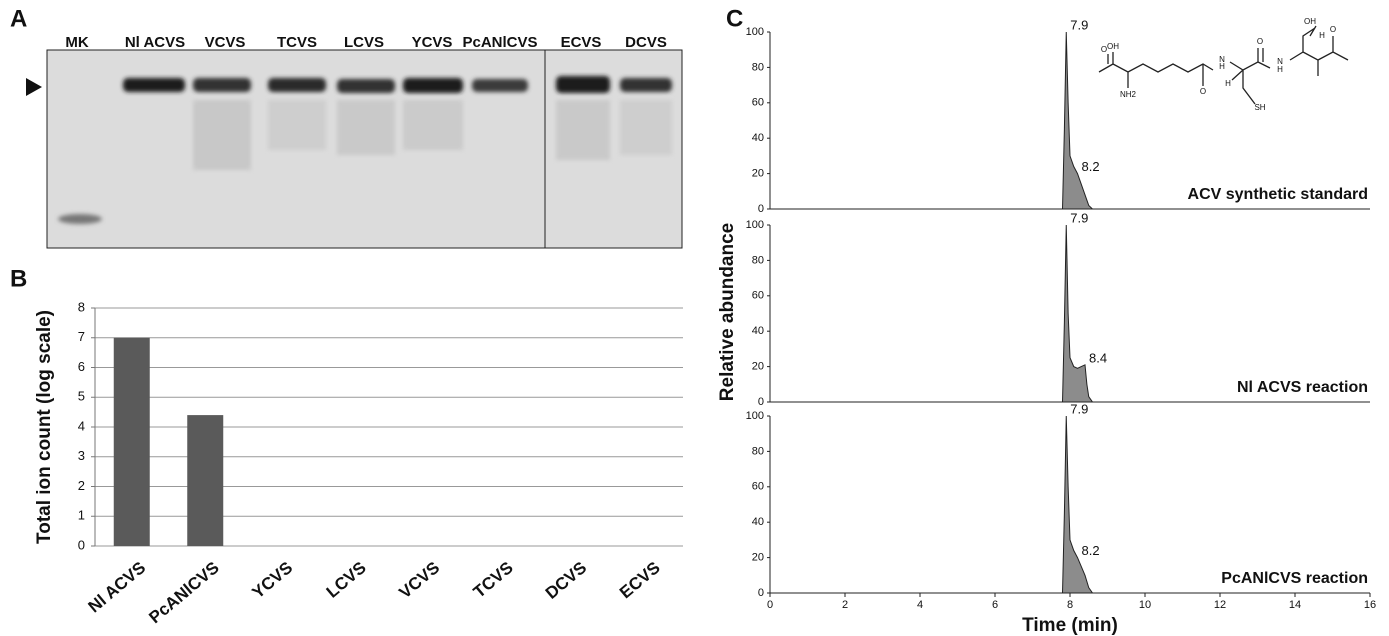  Describe the element at coordinates (81, 306) in the screenshot. I see `y-tick-label: 8` at that location.